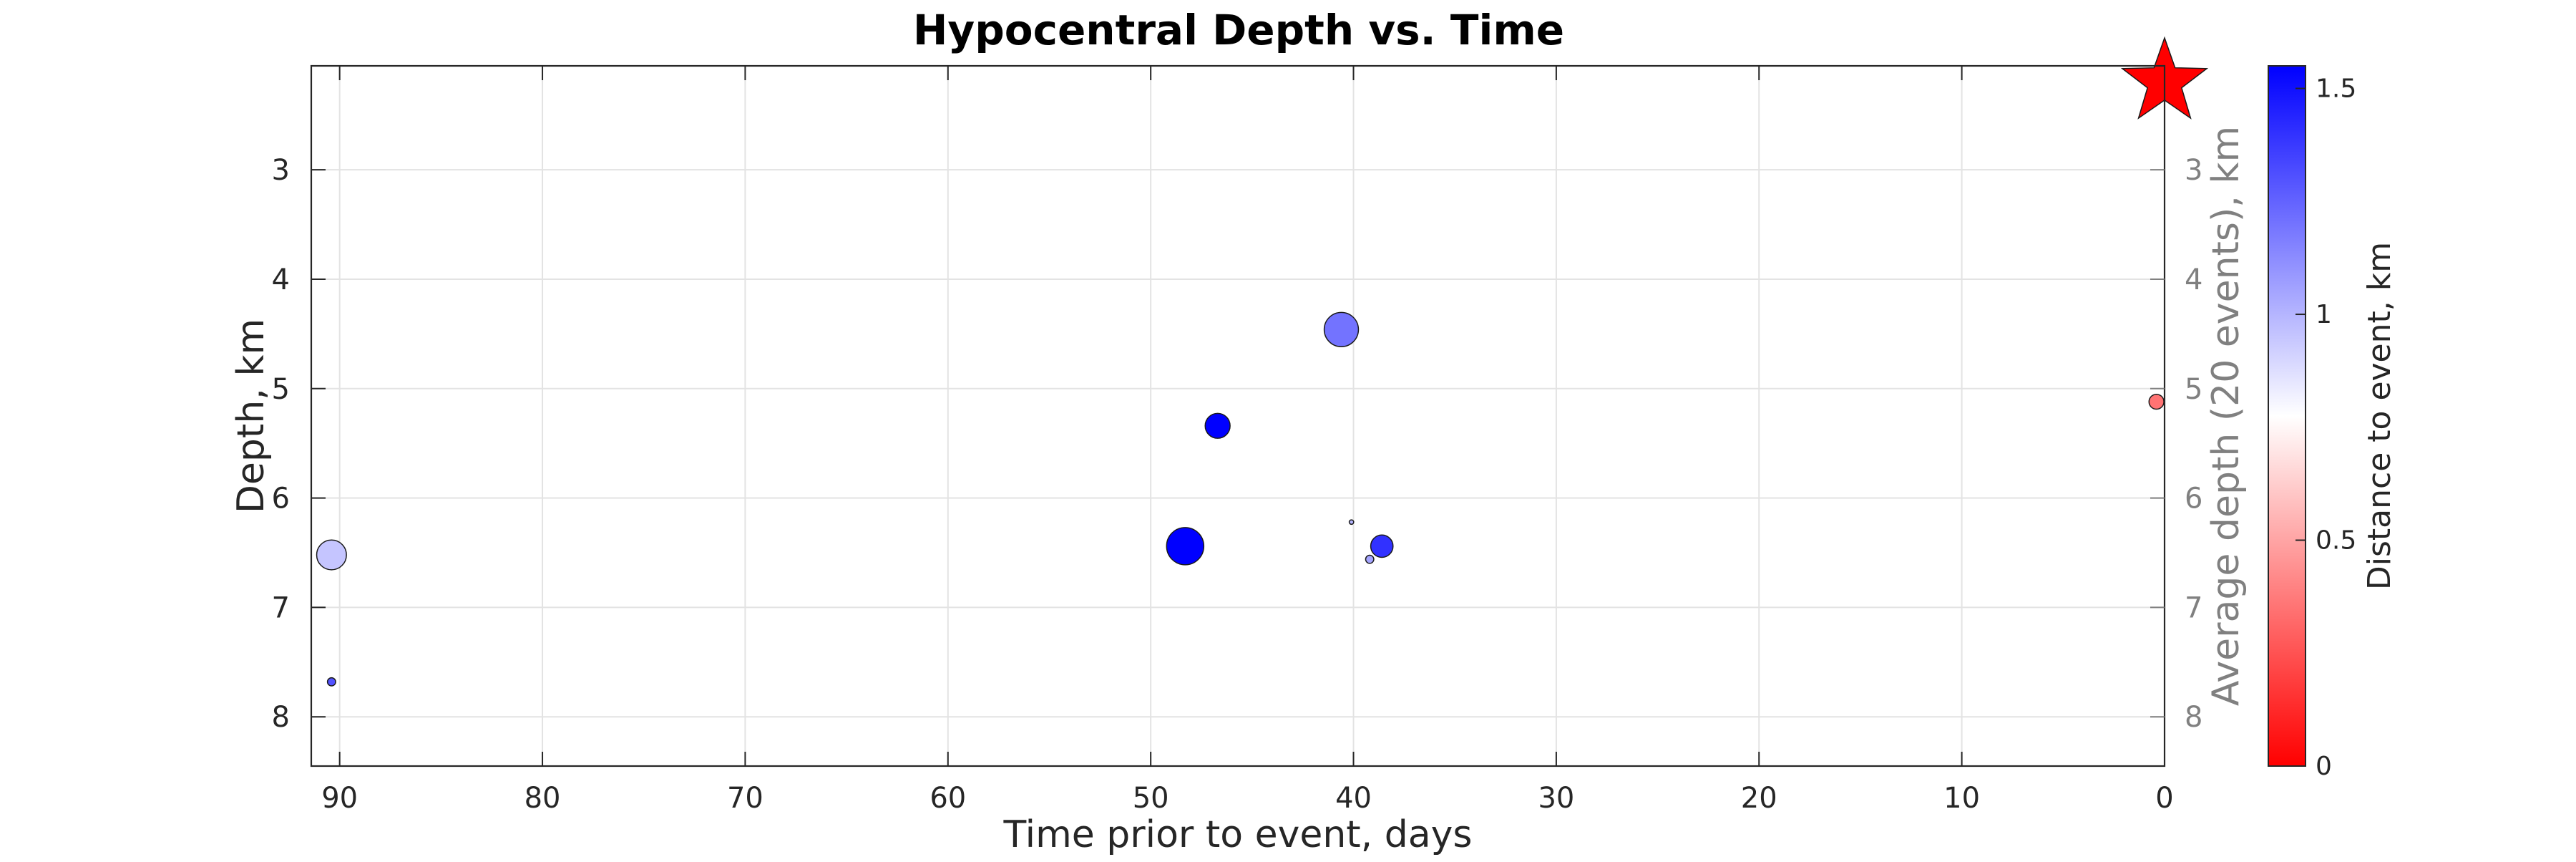 The height and width of the screenshot is (862, 2576). What do you see at coordinates (2324, 766) in the screenshot?
I see `colorbar-tick-label: 0` at bounding box center [2324, 766].